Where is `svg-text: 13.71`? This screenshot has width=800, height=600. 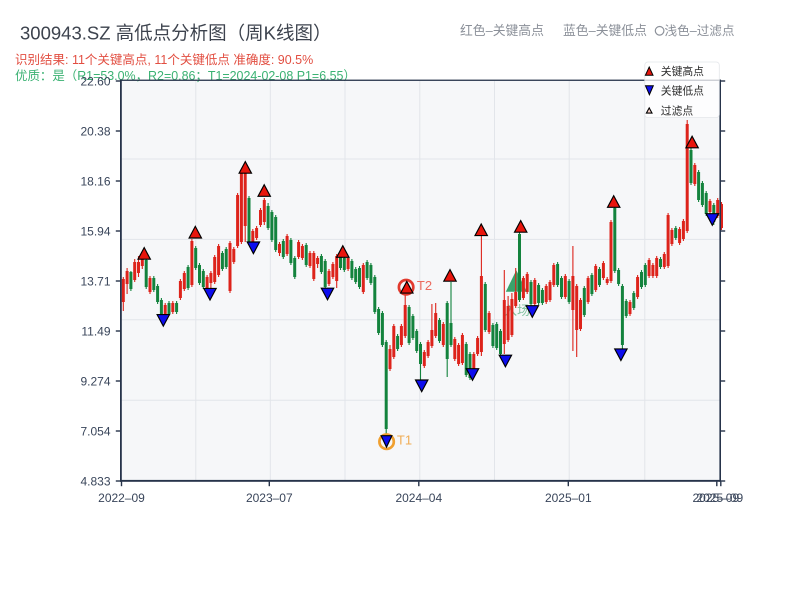
svg-text: 13.71 is located at coordinates (95, 281).